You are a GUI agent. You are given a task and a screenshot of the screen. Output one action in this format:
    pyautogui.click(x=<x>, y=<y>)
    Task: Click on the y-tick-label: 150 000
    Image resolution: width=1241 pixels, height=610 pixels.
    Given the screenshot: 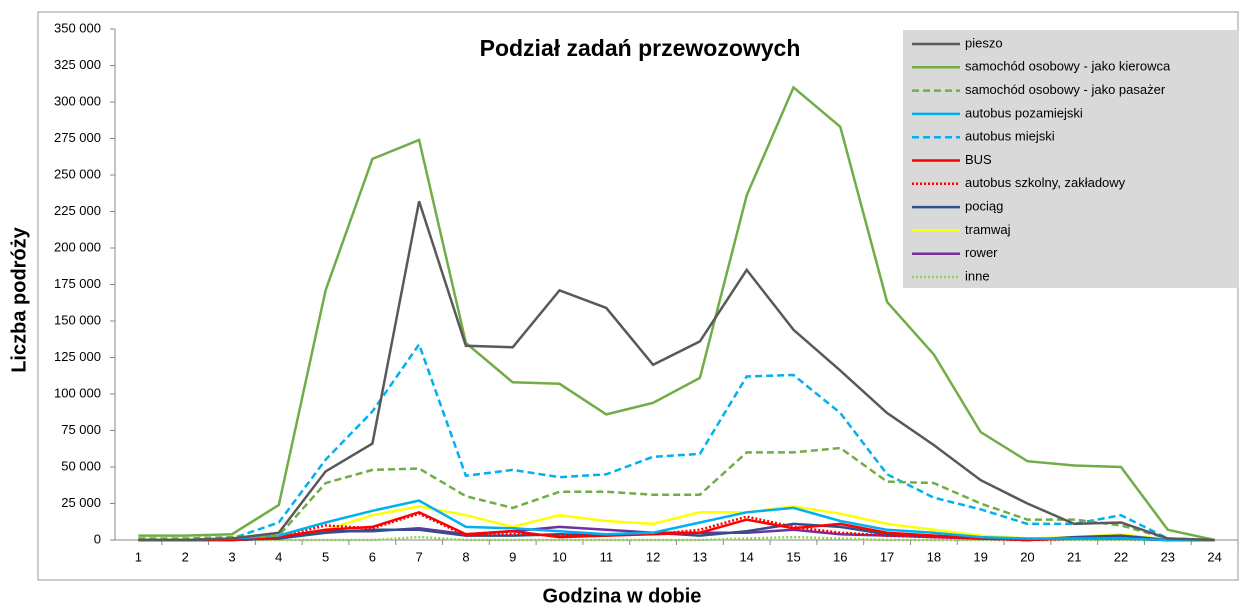 What is the action you would take?
    pyautogui.click(x=77, y=319)
    